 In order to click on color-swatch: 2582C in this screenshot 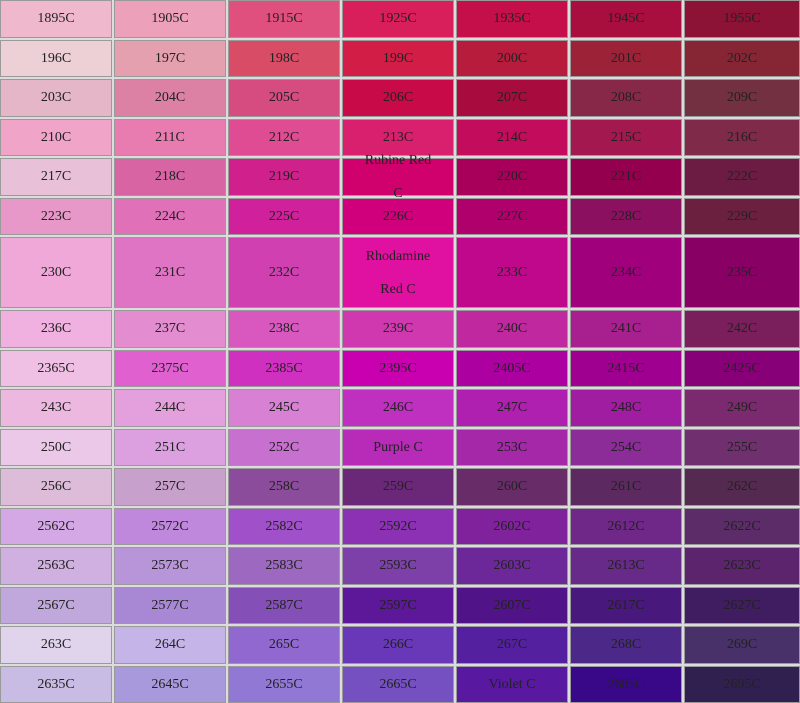, I will do `click(284, 526)`.